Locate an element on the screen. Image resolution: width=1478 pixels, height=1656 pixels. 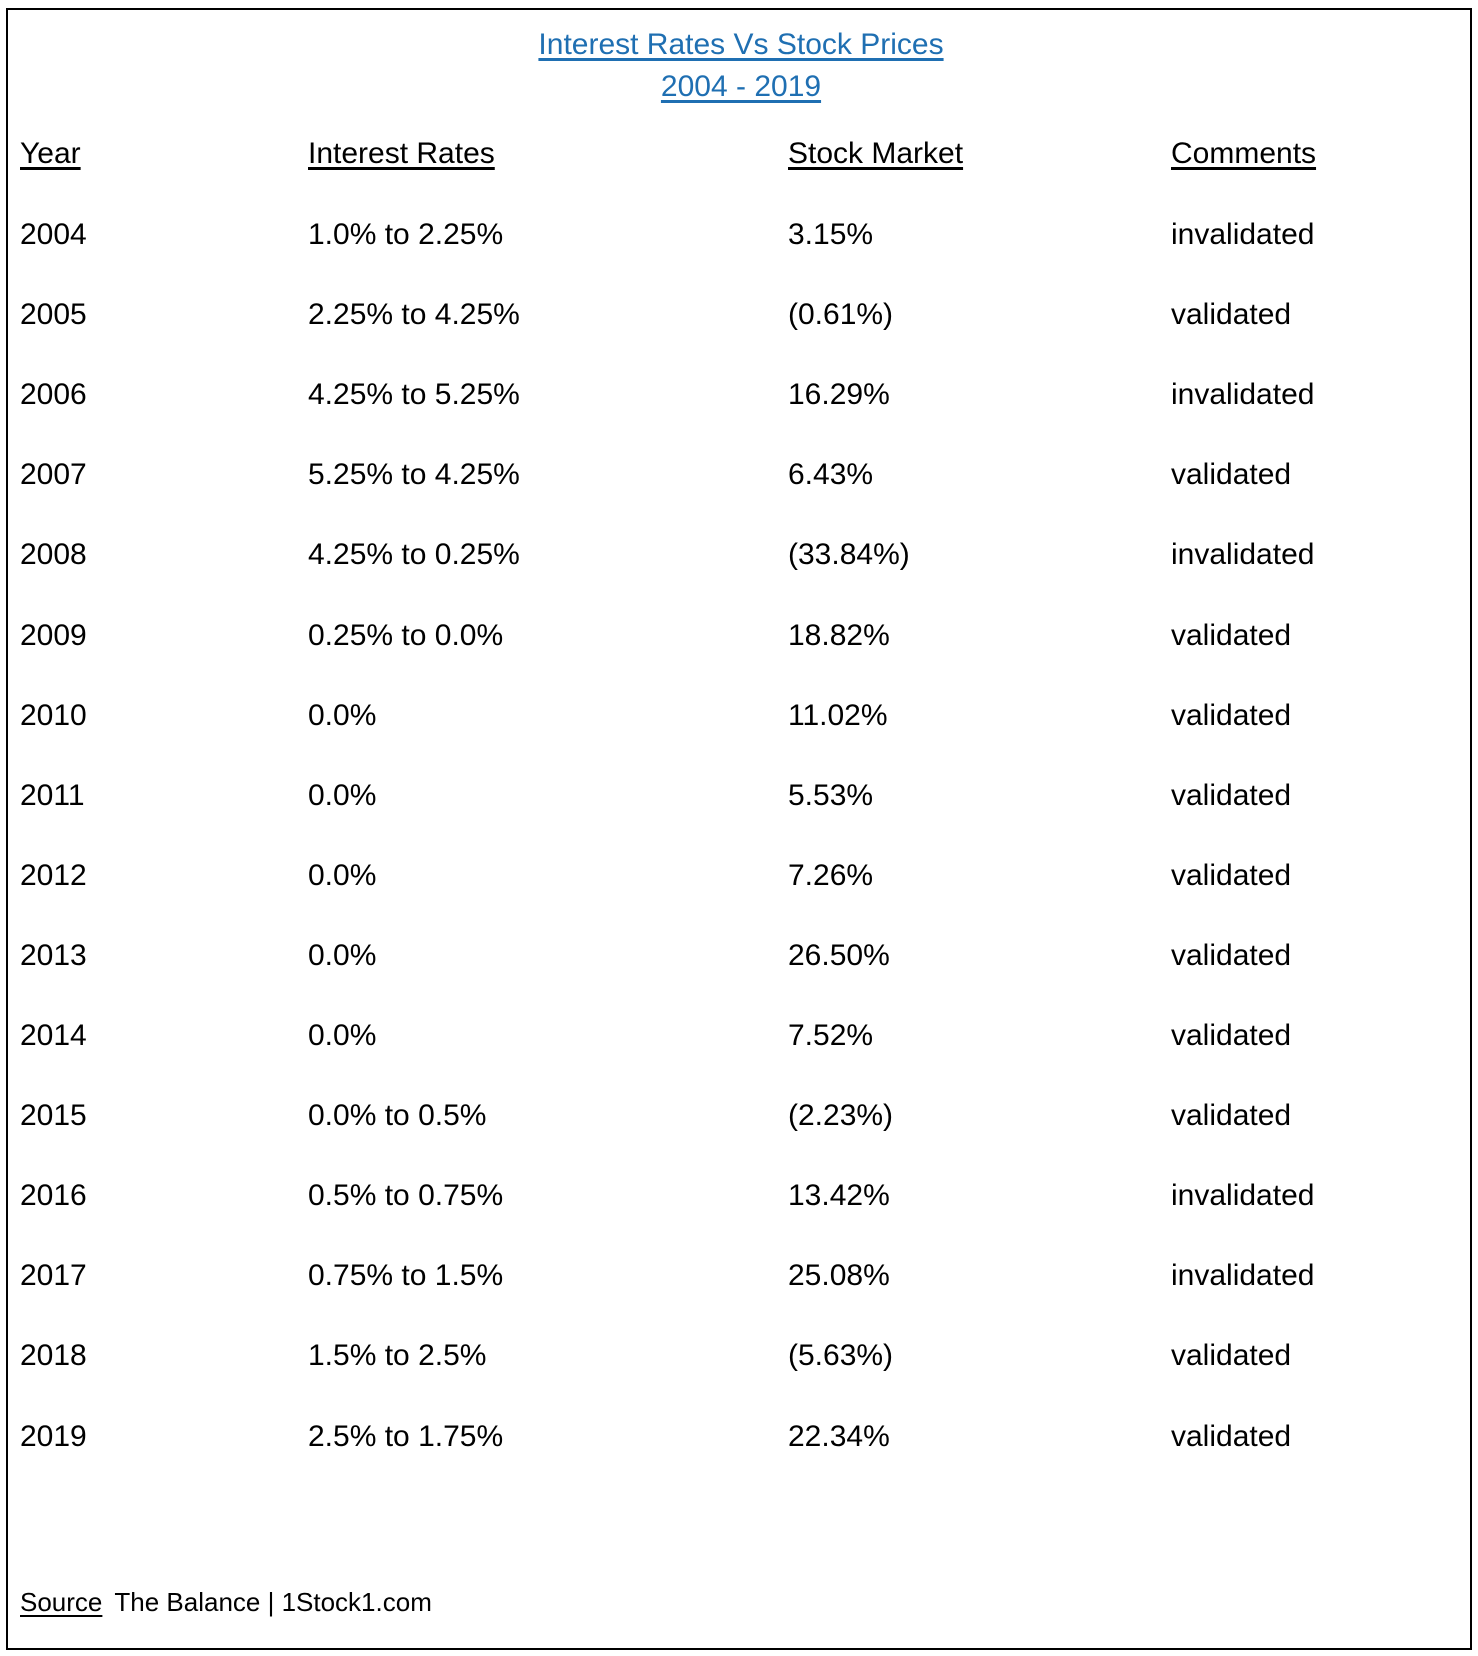
cell-interest-rates: 1.0% to 2.25% is located at coordinates (406, 234).